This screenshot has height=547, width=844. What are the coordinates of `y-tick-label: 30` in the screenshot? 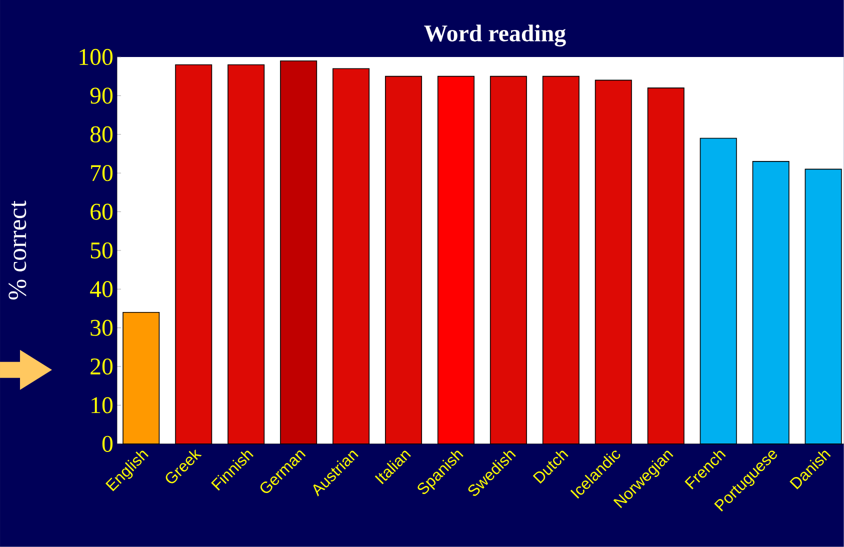 It's located at (101, 328).